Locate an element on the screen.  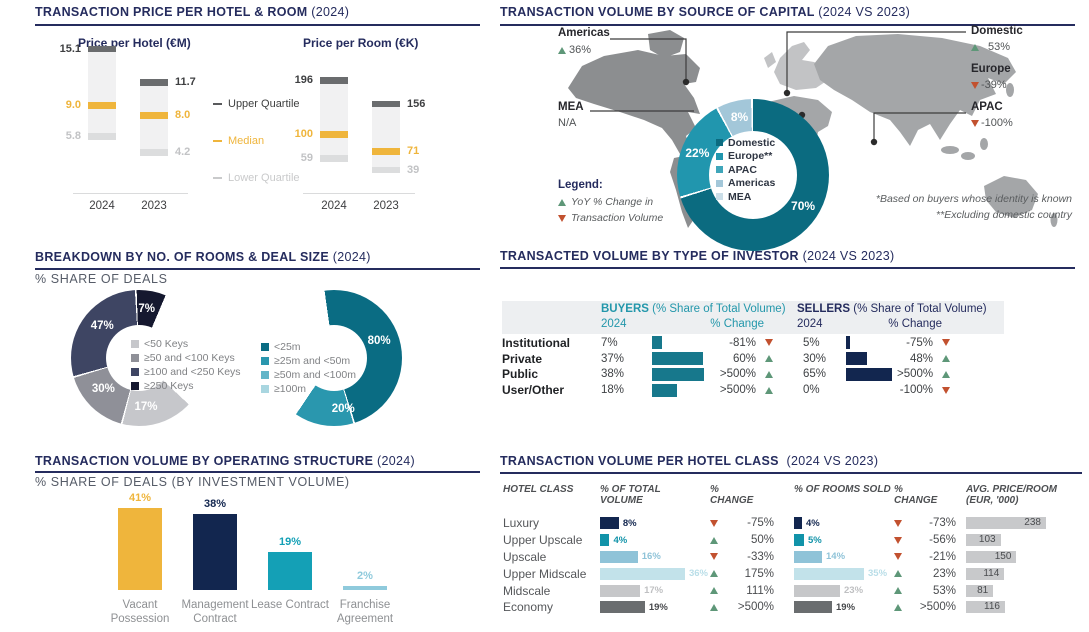
sellers-year-header: 2024 is located at coordinates (810, 324).